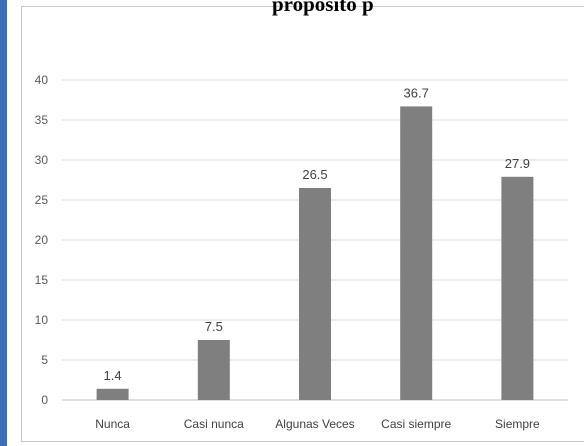 This screenshot has height=446, width=584. Describe the element at coordinates (42, 320) in the screenshot. I see `y-tick-label-10: 10` at that location.